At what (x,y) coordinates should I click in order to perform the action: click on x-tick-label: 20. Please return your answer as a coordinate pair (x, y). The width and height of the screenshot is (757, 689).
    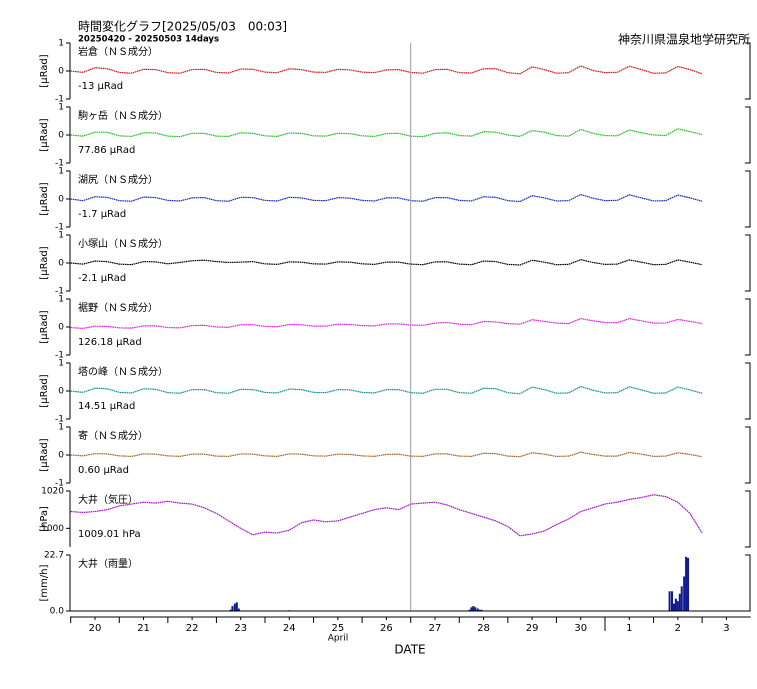
    Looking at the image, I should click on (95, 628).